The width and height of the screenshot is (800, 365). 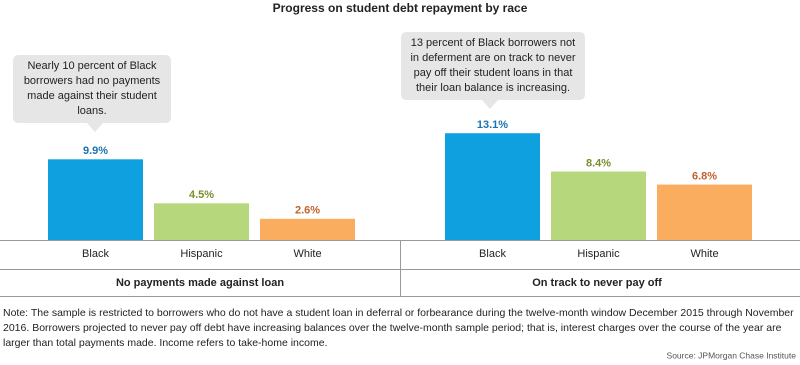 I want to click on x-axis-label: On track to never pay off, so click(x=597, y=283).